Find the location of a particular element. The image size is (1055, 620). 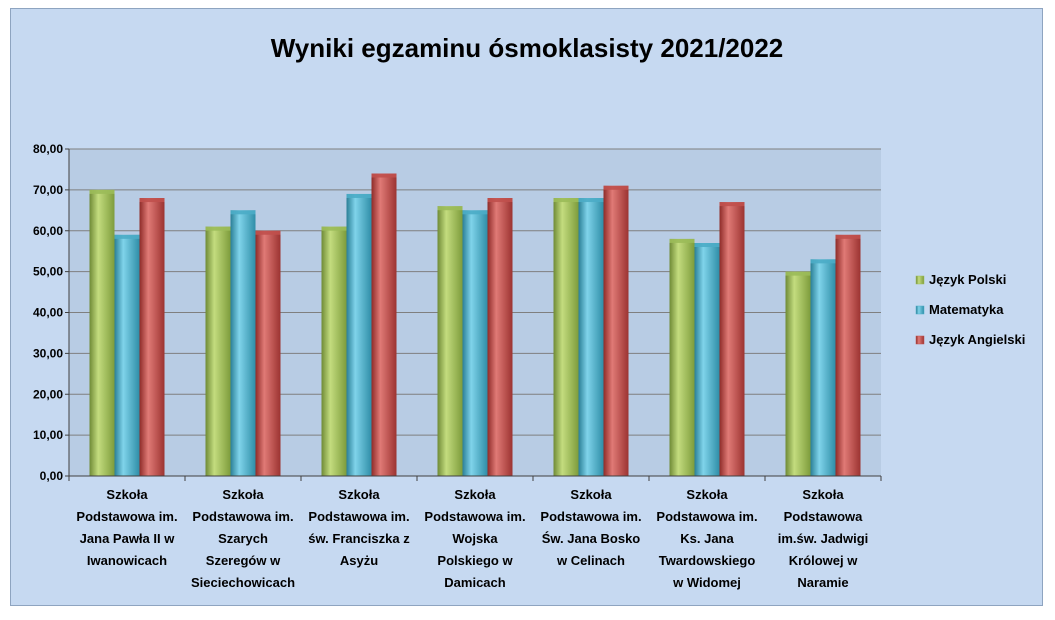

legend: Język Polski Matematyka Język Angielski is located at coordinates (970, 309).